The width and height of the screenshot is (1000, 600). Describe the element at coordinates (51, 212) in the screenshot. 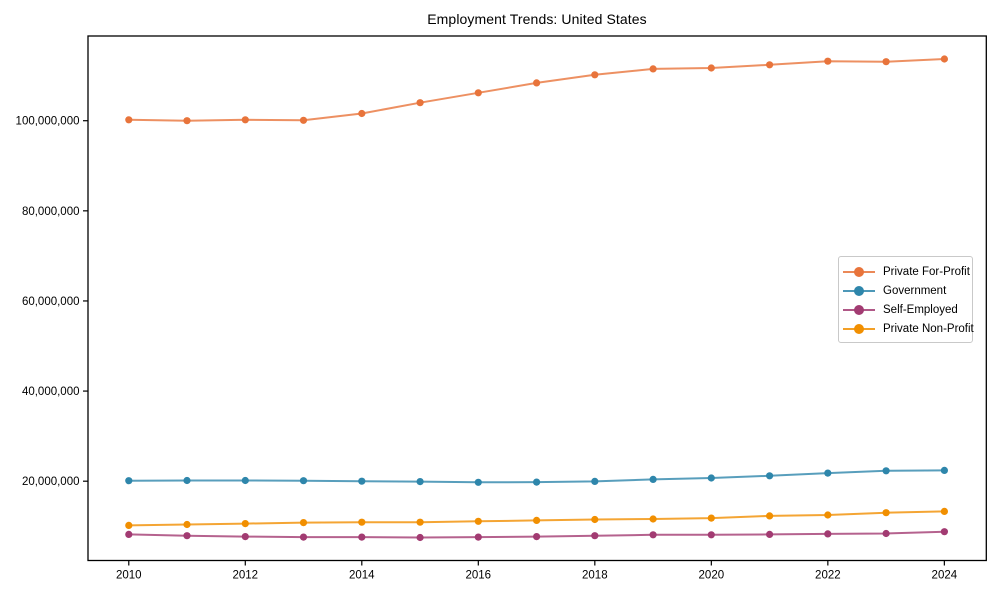

I see `y-tick-label: 80,000,000` at that location.